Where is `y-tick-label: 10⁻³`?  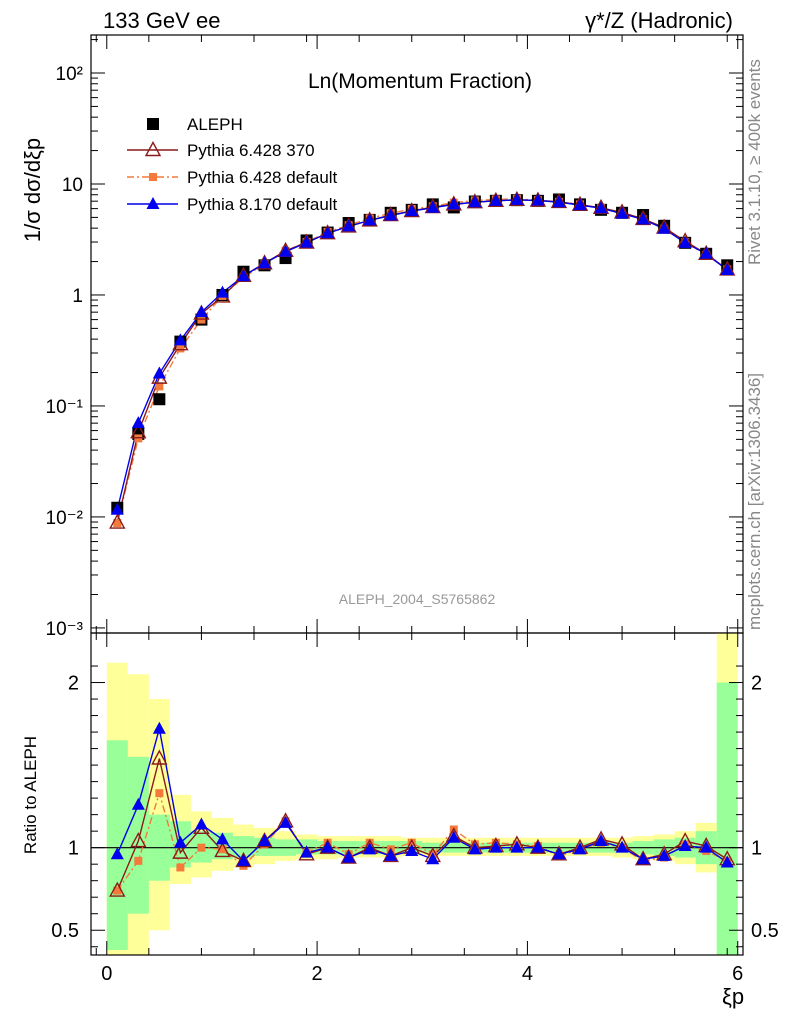
y-tick-label: 10⁻³ is located at coordinates (65, 629).